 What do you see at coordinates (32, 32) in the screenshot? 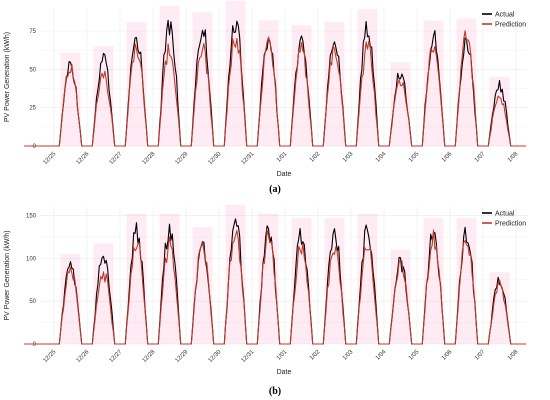
I see `y-tick-label: 75` at bounding box center [32, 32].